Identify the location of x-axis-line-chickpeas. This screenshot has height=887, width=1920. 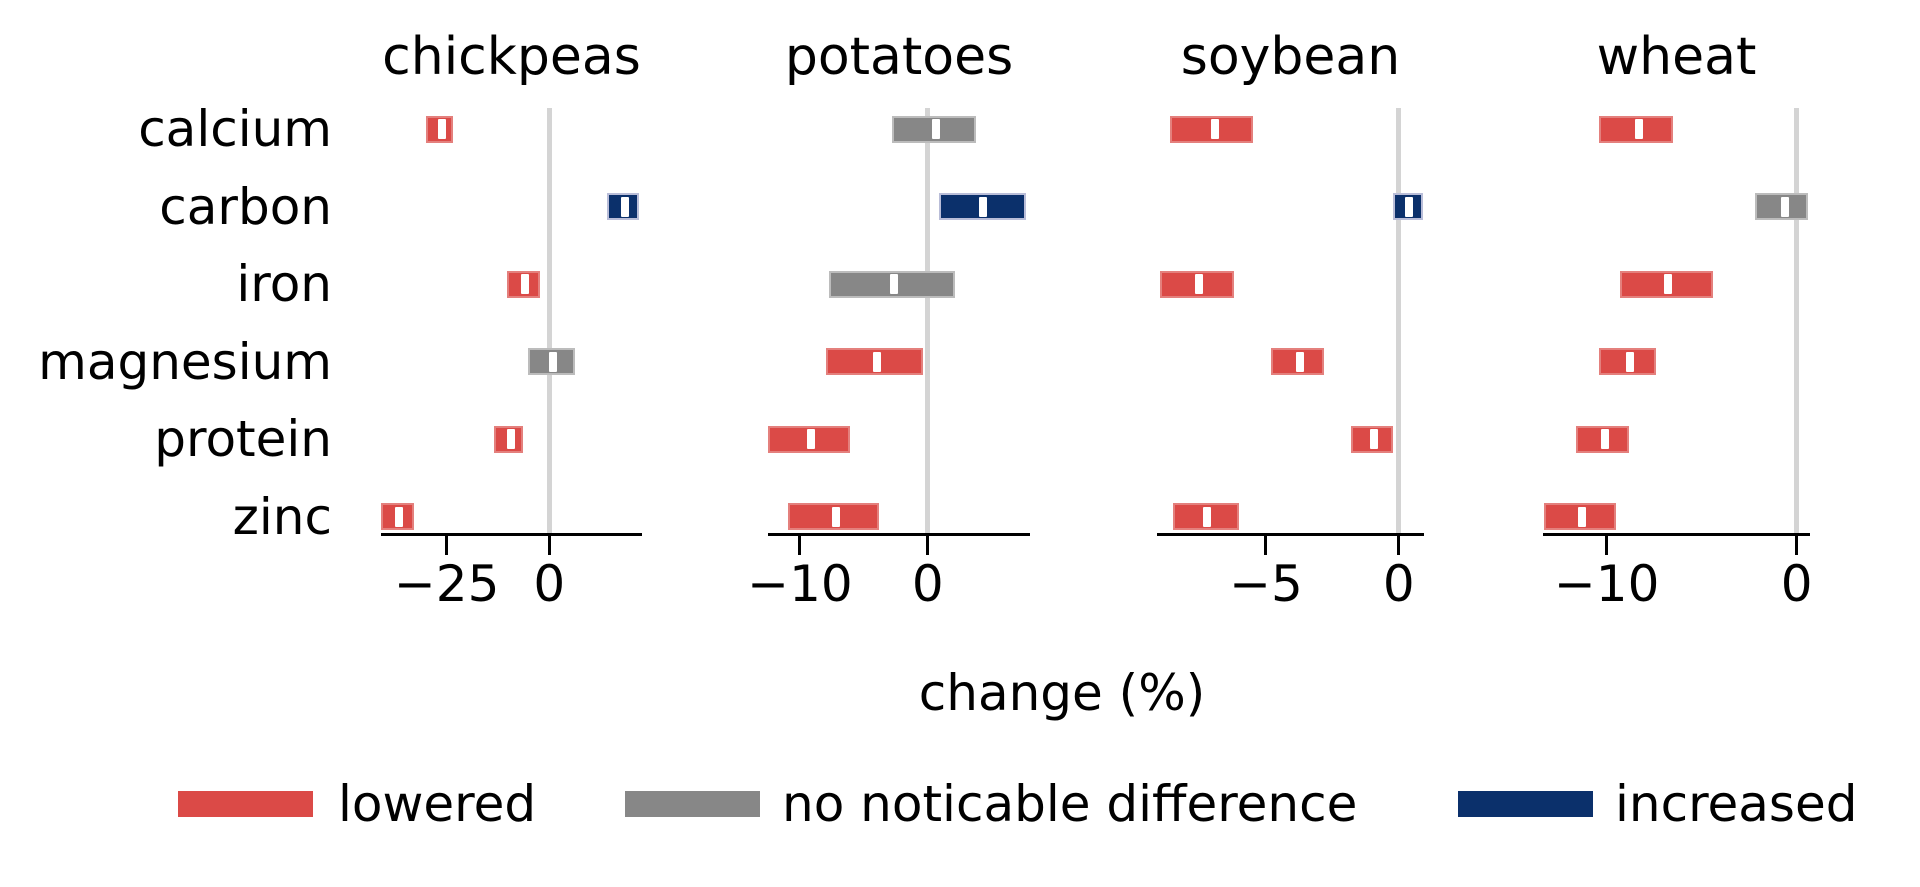
(511, 534).